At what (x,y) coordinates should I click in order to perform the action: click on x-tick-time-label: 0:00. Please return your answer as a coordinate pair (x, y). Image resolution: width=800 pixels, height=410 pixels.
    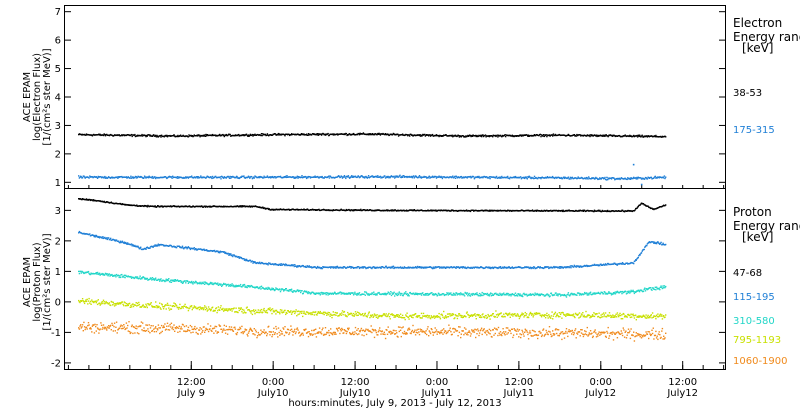
    Looking at the image, I should click on (273, 382).